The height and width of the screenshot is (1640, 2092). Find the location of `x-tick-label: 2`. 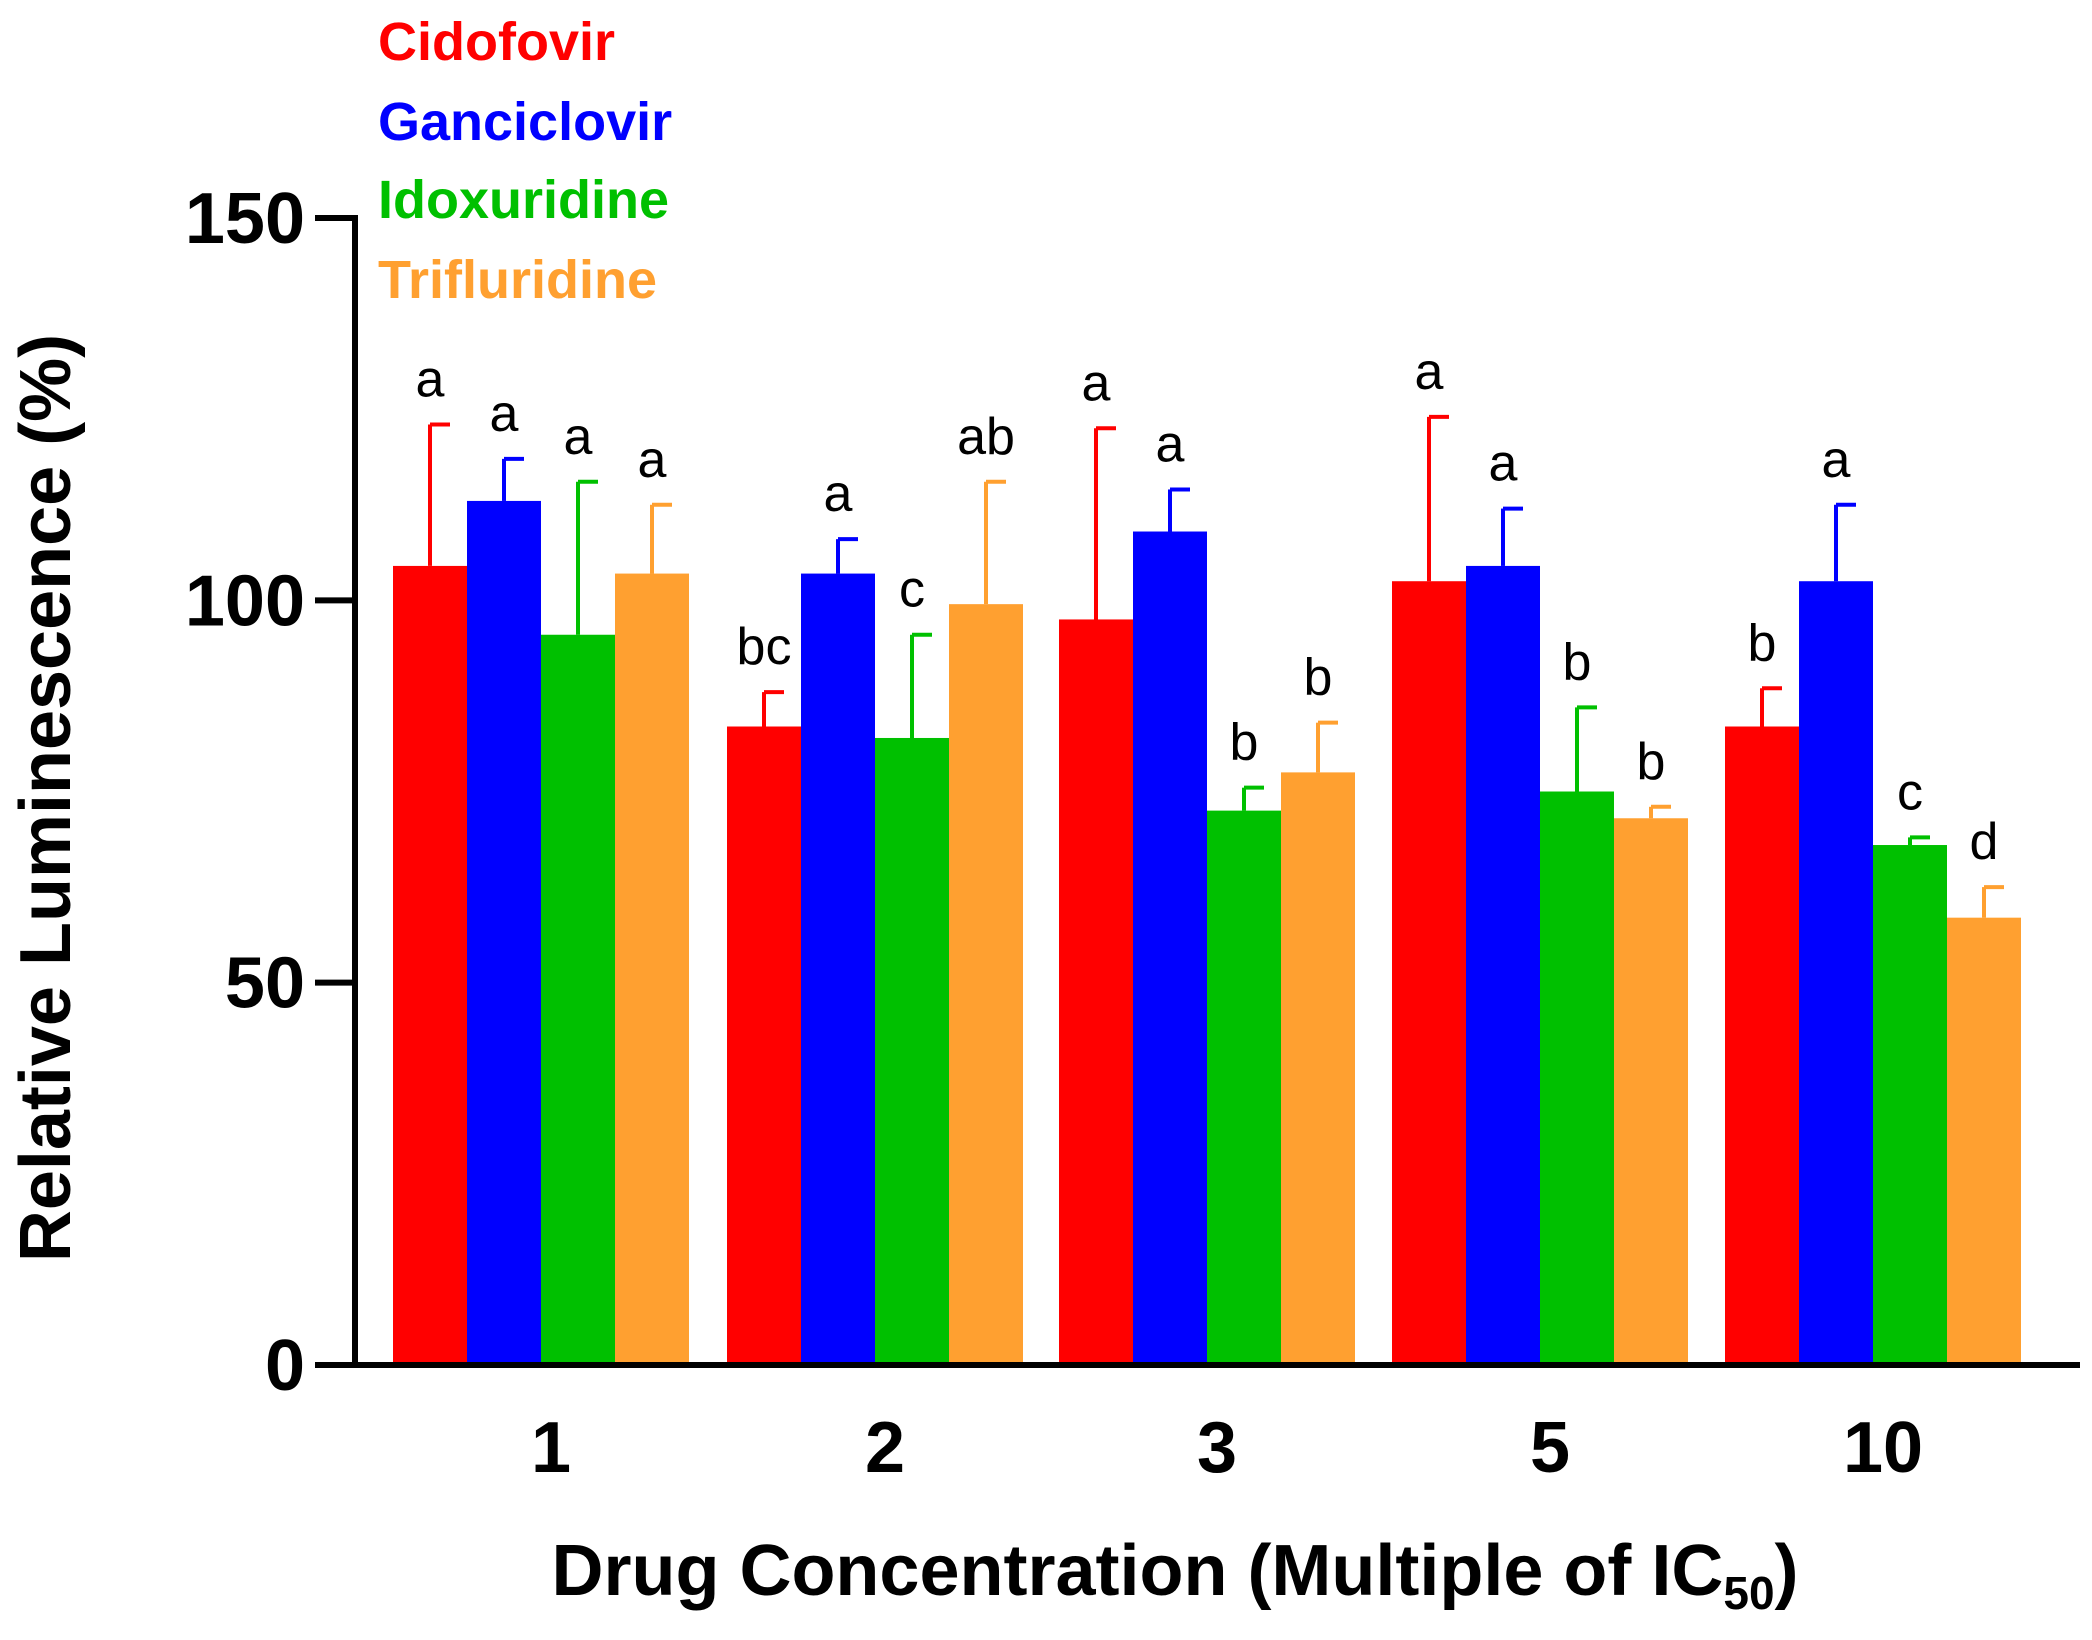

x-tick-label: 2 is located at coordinates (885, 1448).